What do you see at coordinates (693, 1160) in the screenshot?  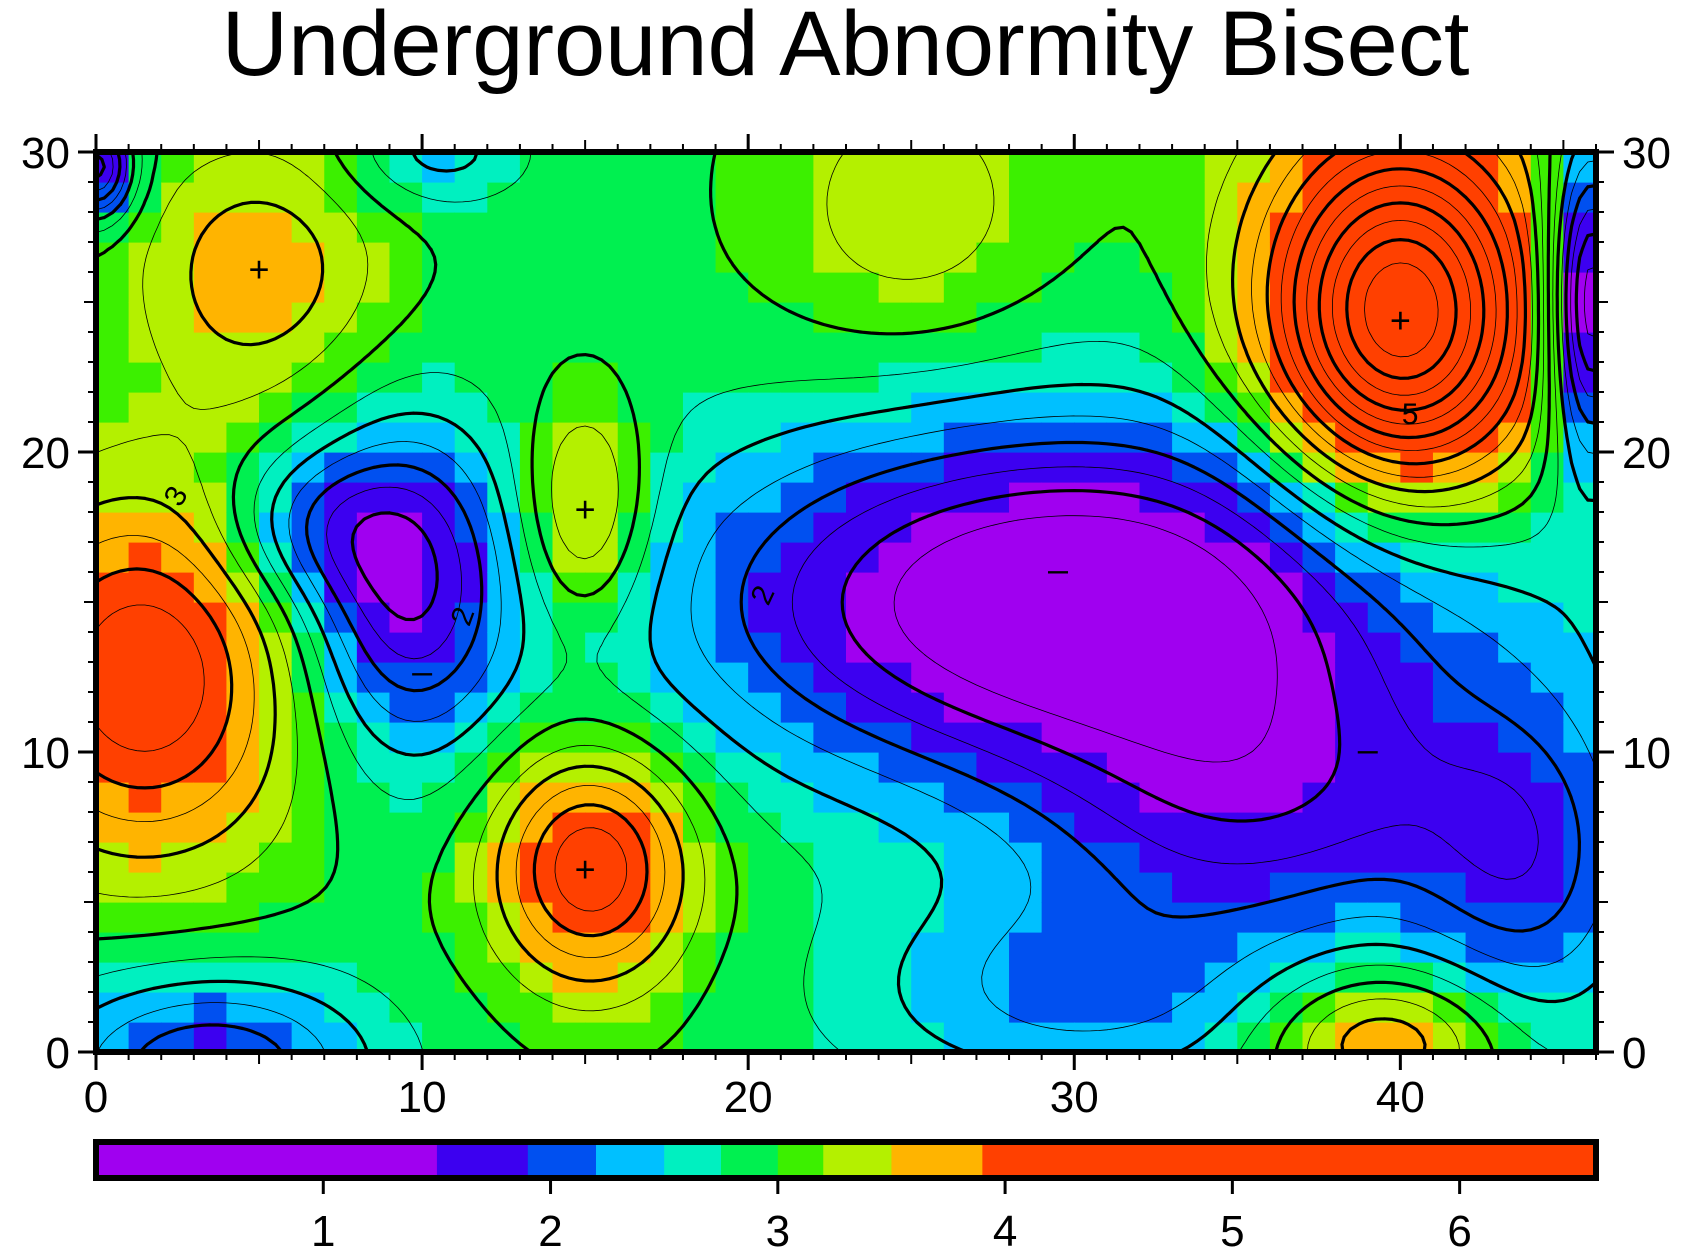 I see `colorbar-bin` at bounding box center [693, 1160].